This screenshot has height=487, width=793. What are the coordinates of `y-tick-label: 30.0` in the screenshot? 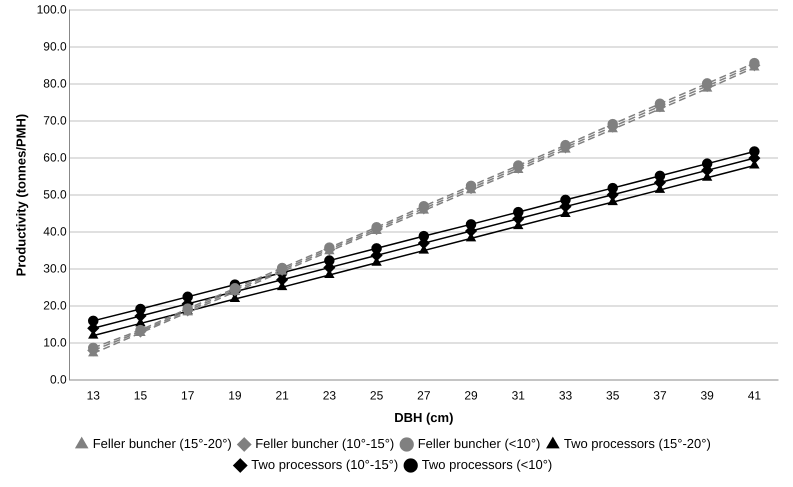 It's located at (55, 268).